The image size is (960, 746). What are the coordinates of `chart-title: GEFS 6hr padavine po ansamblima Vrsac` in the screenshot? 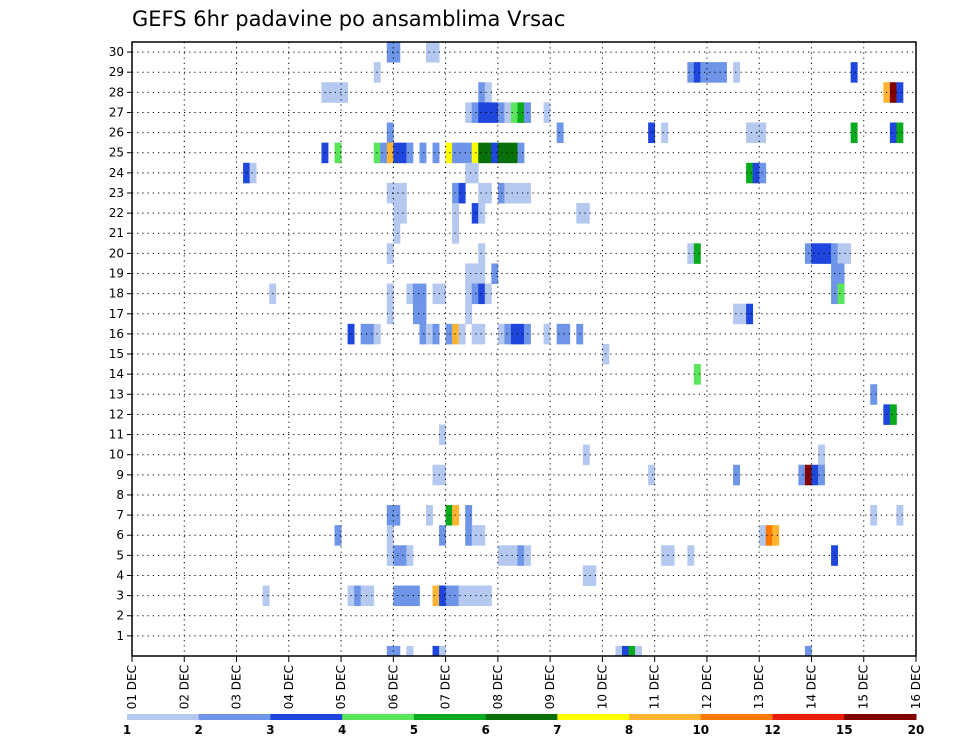 It's located at (348, 19).